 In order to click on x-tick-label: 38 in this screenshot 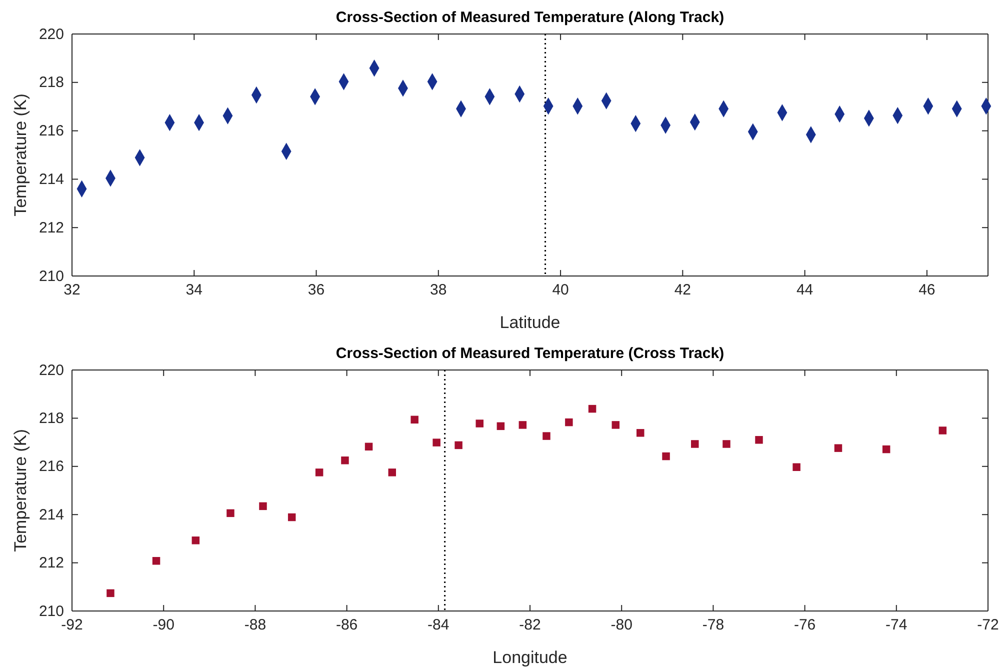, I will do `click(438, 290)`.